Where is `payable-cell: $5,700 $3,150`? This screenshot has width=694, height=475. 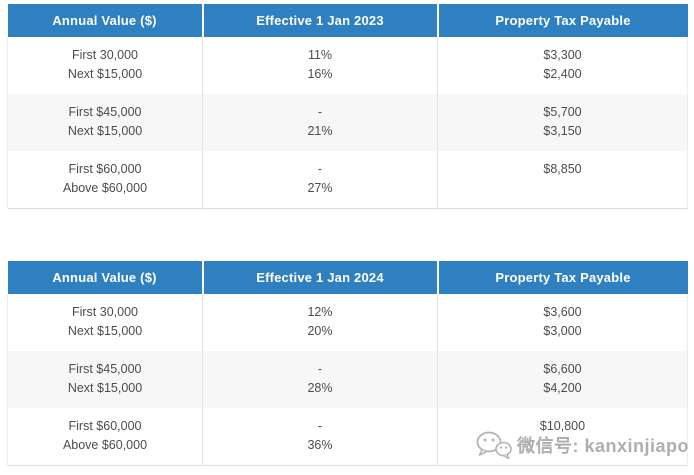 payable-cell: $5,700 $3,150 is located at coordinates (562, 122).